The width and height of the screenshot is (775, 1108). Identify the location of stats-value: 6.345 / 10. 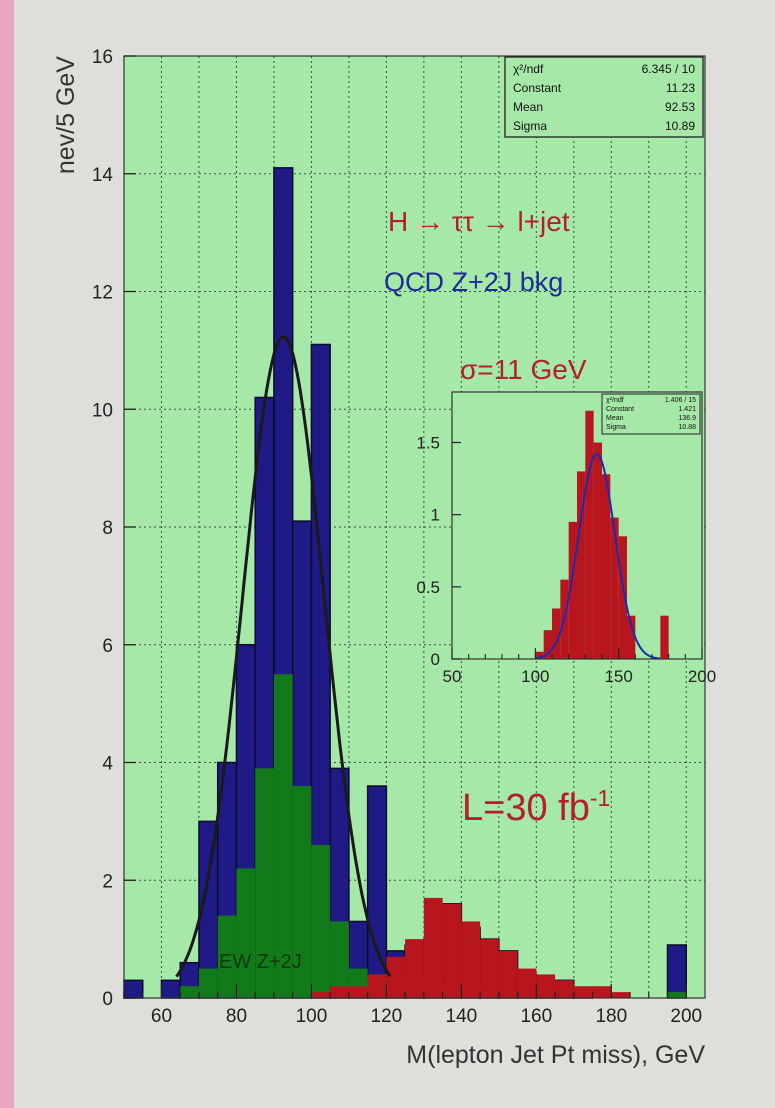
(669, 69).